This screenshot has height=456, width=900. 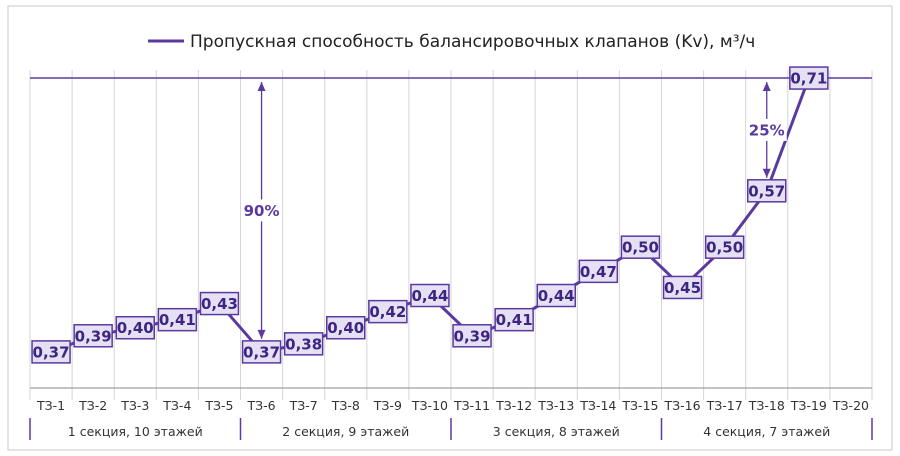 I want to click on x-tick-label: ТЗ-4, so click(x=176, y=405).